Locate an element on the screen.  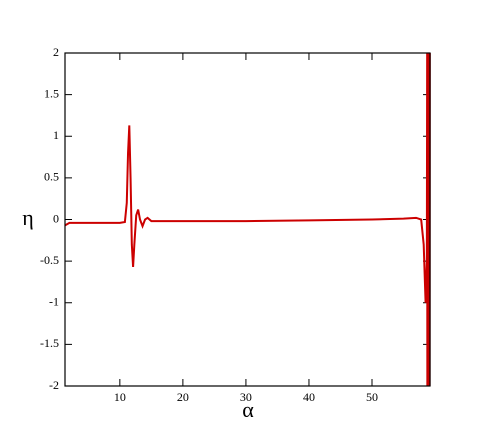
y-axis-label: η is located at coordinates (28, 217).